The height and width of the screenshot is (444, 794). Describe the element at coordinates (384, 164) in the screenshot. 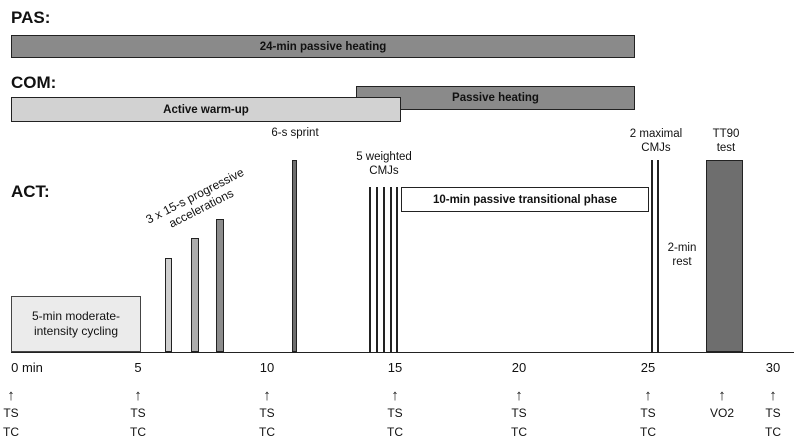

I see `weighted-cmjs-label: 5 weighted CMJs` at that location.